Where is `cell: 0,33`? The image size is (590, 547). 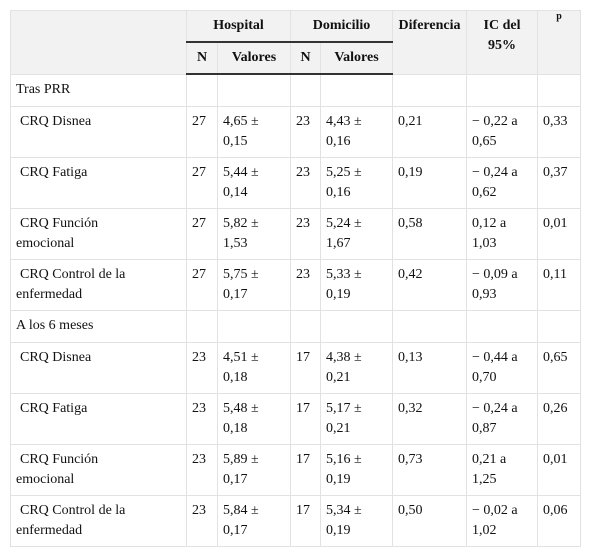 cell: 0,33 is located at coordinates (559, 132).